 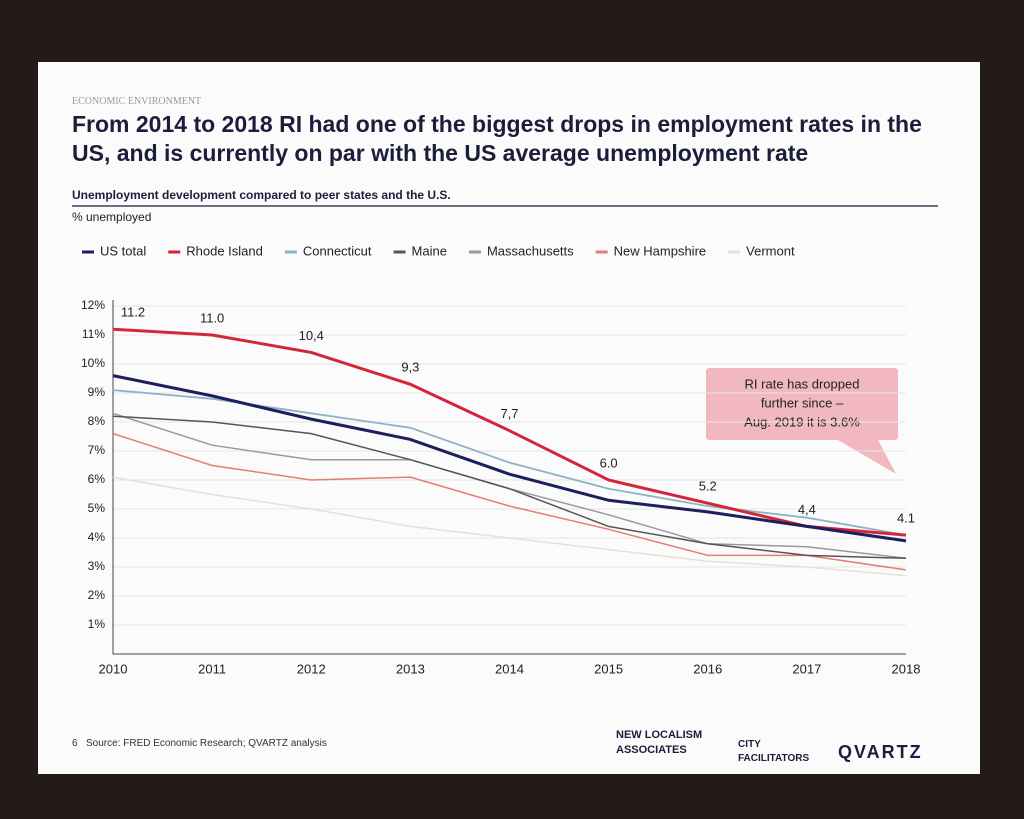 I want to click on x-tick-label: 2012, so click(x=311, y=668).